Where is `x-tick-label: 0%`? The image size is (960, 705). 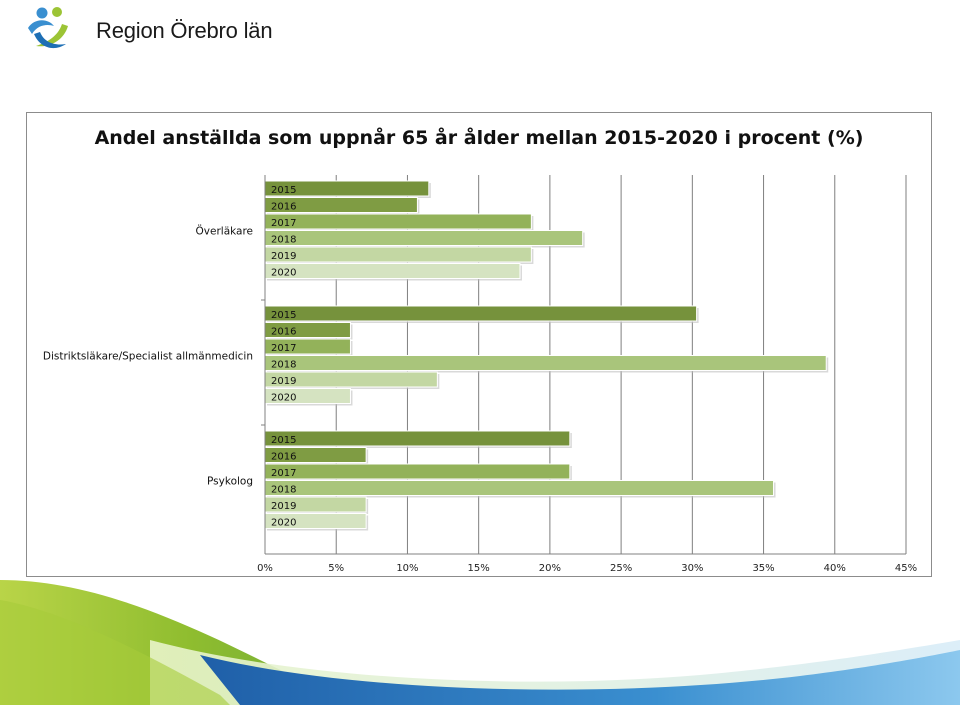 x-tick-label: 0% is located at coordinates (265, 568).